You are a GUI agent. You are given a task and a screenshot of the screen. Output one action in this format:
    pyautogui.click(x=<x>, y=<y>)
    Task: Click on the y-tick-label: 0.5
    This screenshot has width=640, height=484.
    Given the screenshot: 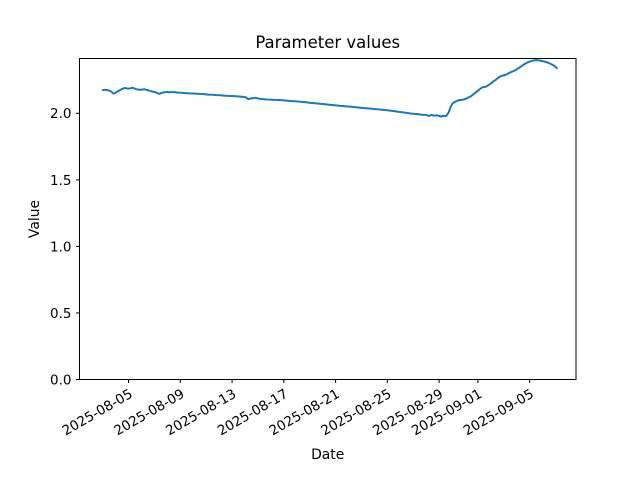 What is the action you would take?
    pyautogui.click(x=60, y=314)
    